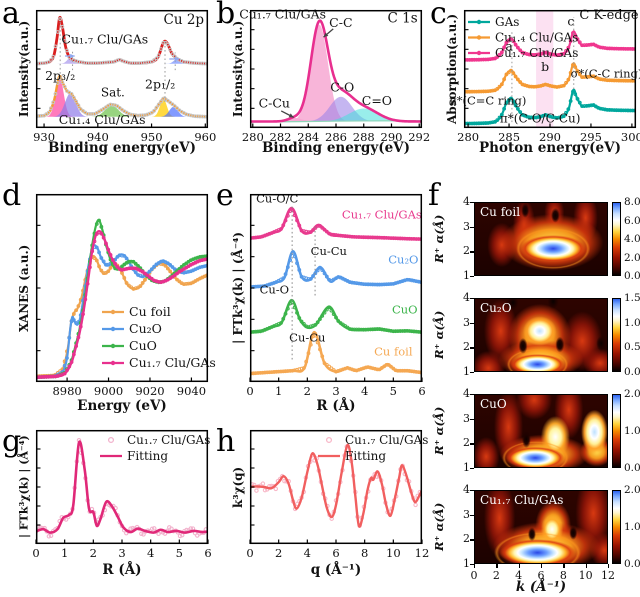  I want to click on annotation-label: C 1s, so click(403, 18).